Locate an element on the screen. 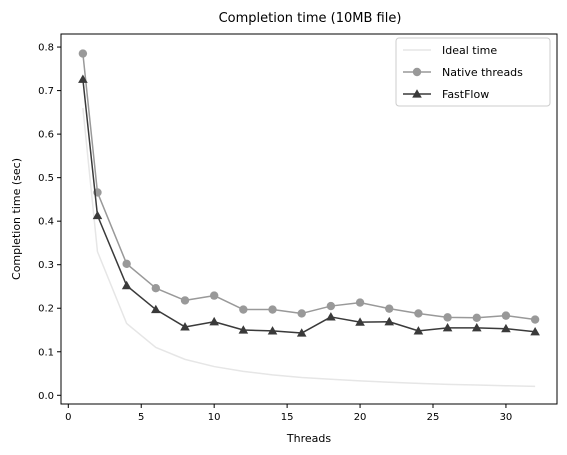  x-tick-label: 25 is located at coordinates (433, 417).